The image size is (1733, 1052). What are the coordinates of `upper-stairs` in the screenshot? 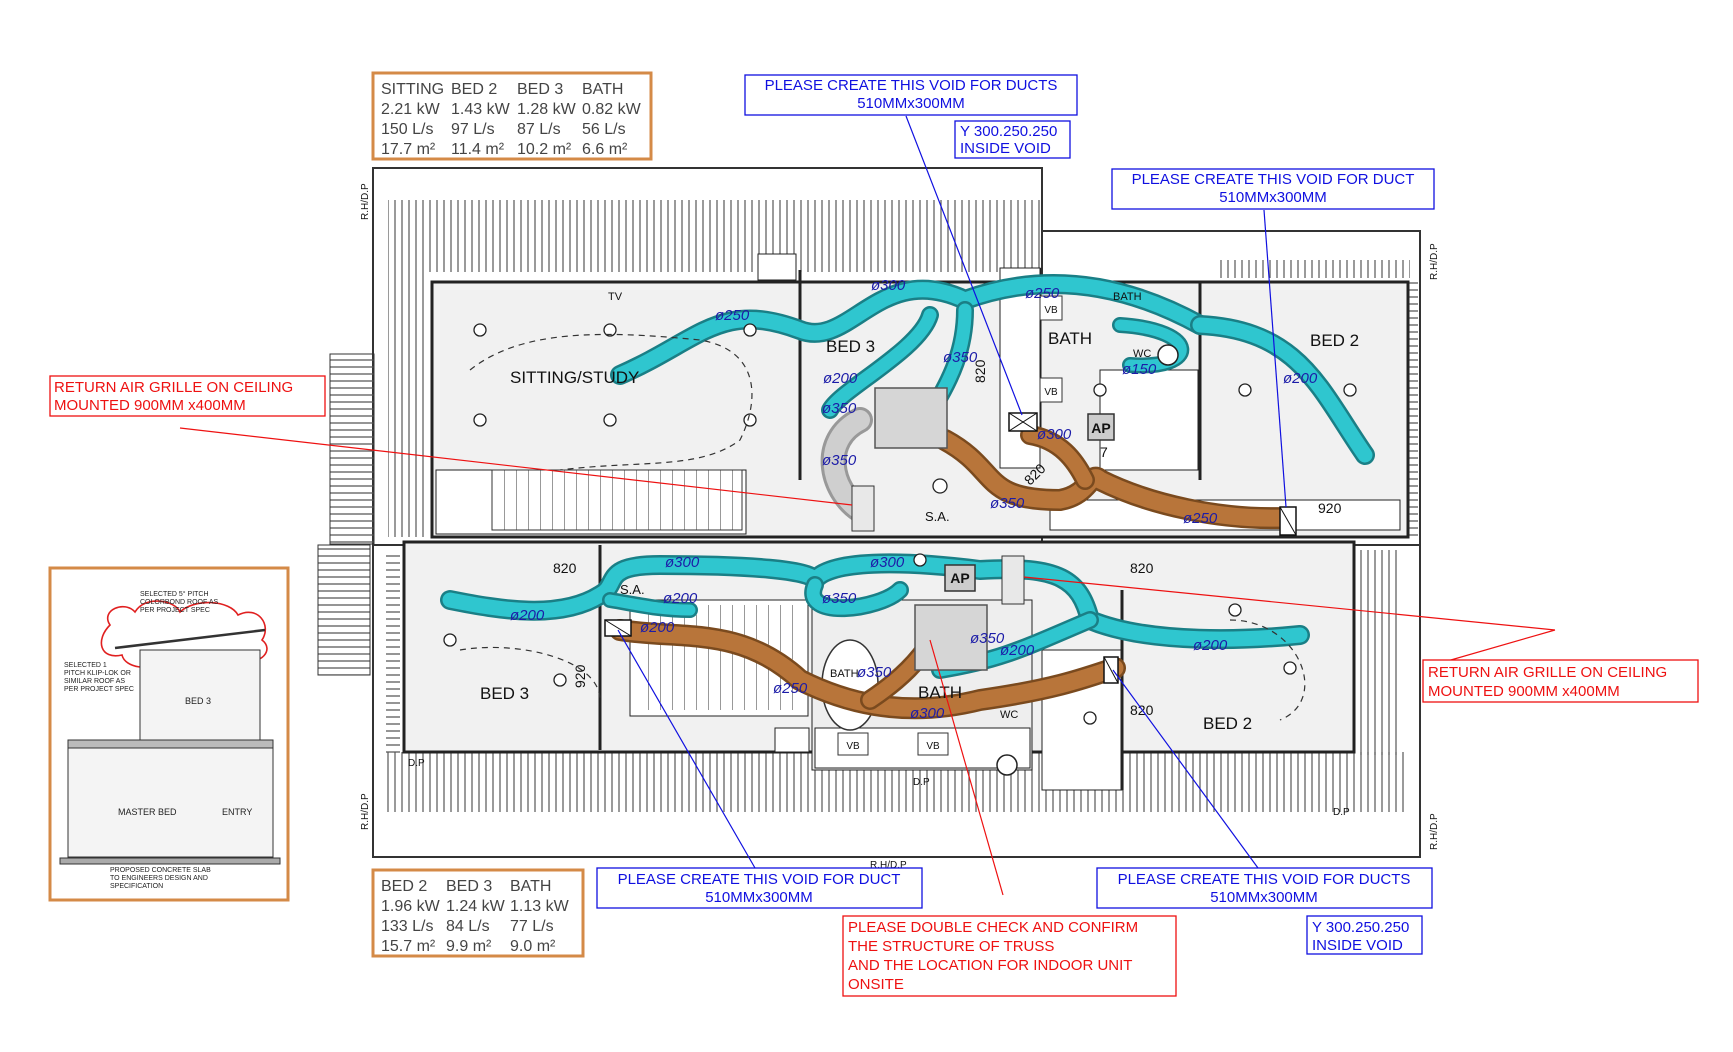 It's located at (617, 500).